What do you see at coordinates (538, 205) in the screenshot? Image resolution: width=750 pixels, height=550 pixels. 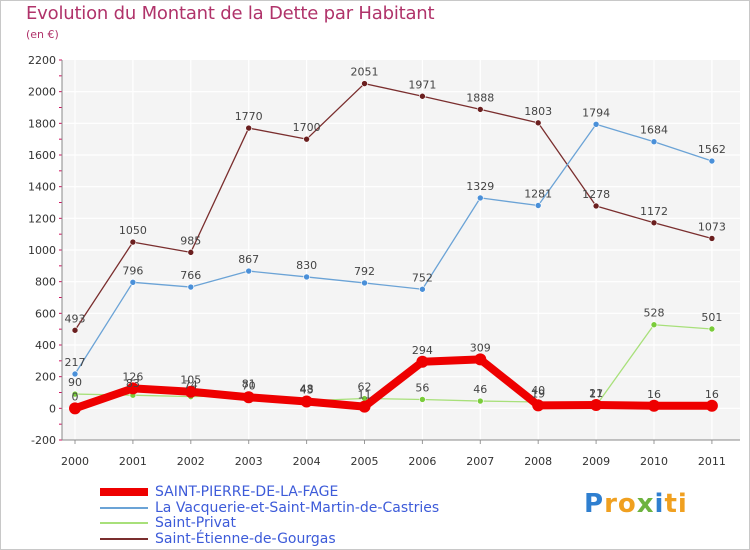 I see `series-1-point-2008` at bounding box center [538, 205].